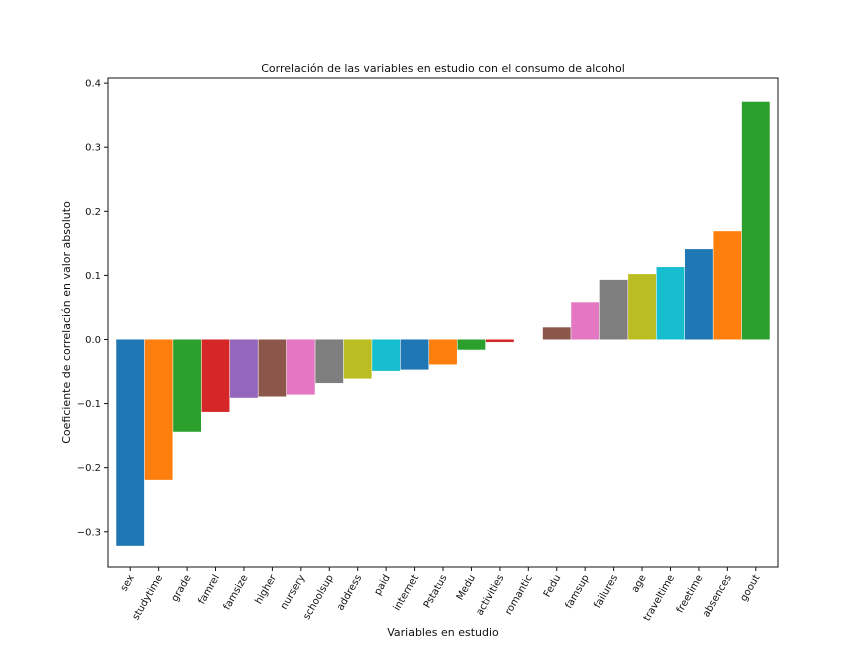 The height and width of the screenshot is (648, 864). What do you see at coordinates (414, 354) in the screenshot?
I see `bar-internet` at bounding box center [414, 354].